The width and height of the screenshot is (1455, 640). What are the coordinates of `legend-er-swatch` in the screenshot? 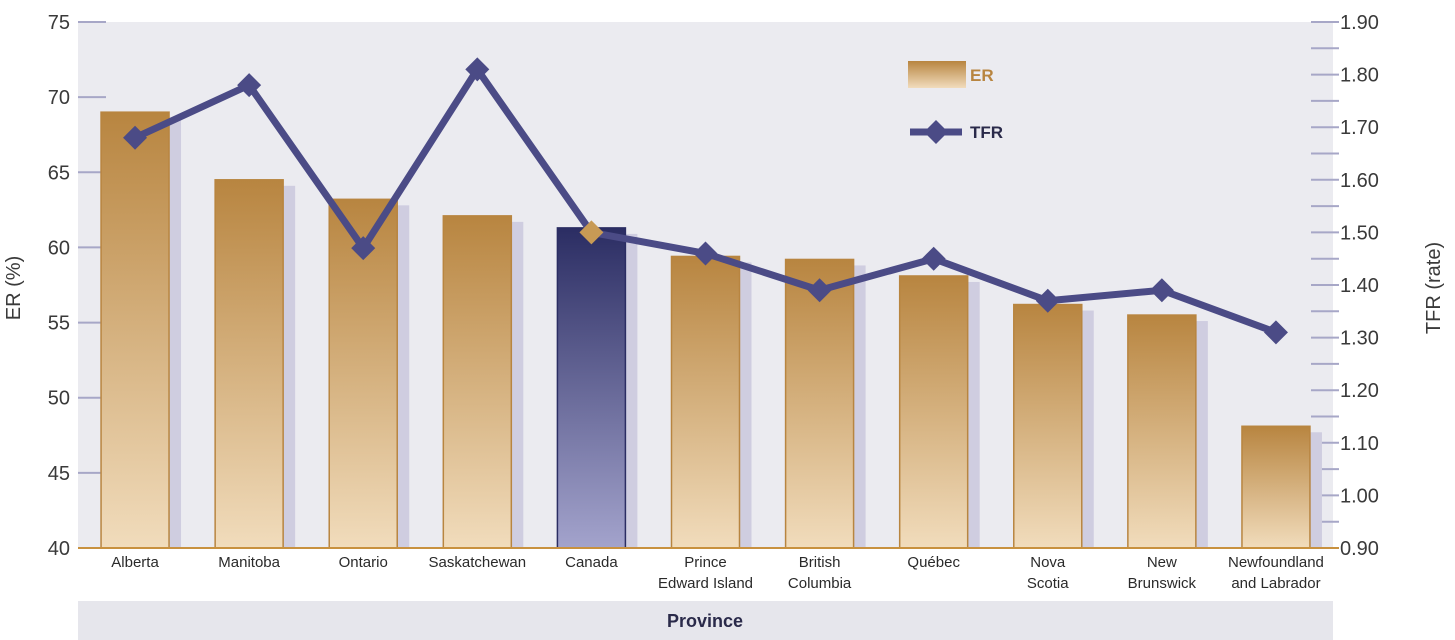 It's located at (937, 74).